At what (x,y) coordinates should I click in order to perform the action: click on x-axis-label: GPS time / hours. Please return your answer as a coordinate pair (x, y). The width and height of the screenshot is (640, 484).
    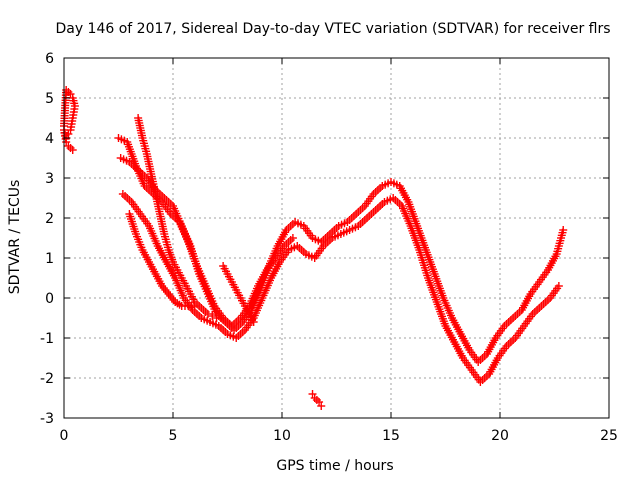
    Looking at the image, I should click on (334, 466).